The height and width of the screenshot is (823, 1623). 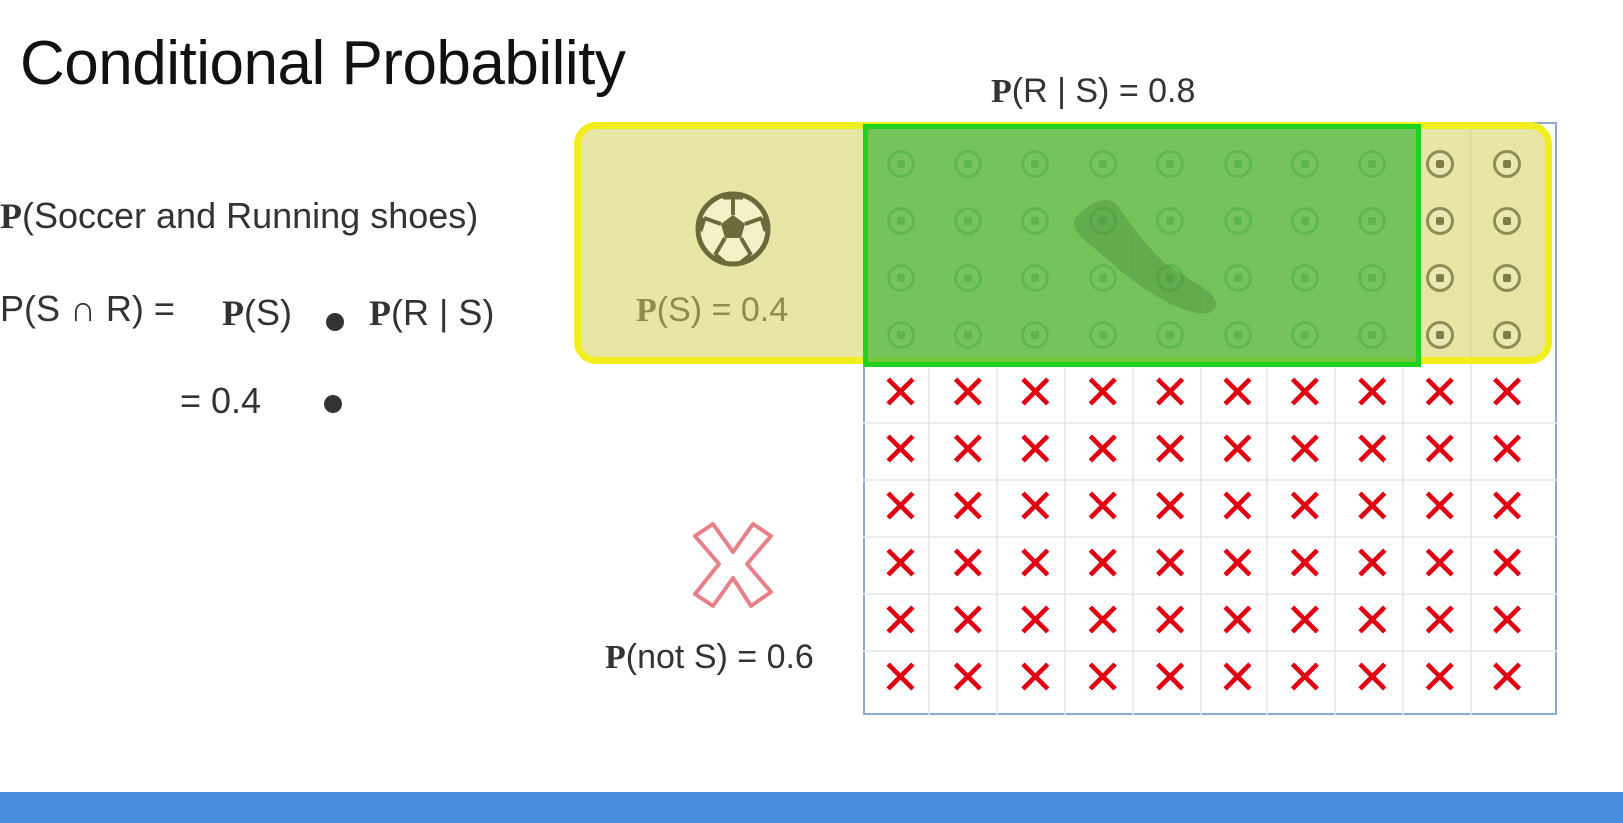 I want to click on event-s-text: (S), so click(x=268, y=312).